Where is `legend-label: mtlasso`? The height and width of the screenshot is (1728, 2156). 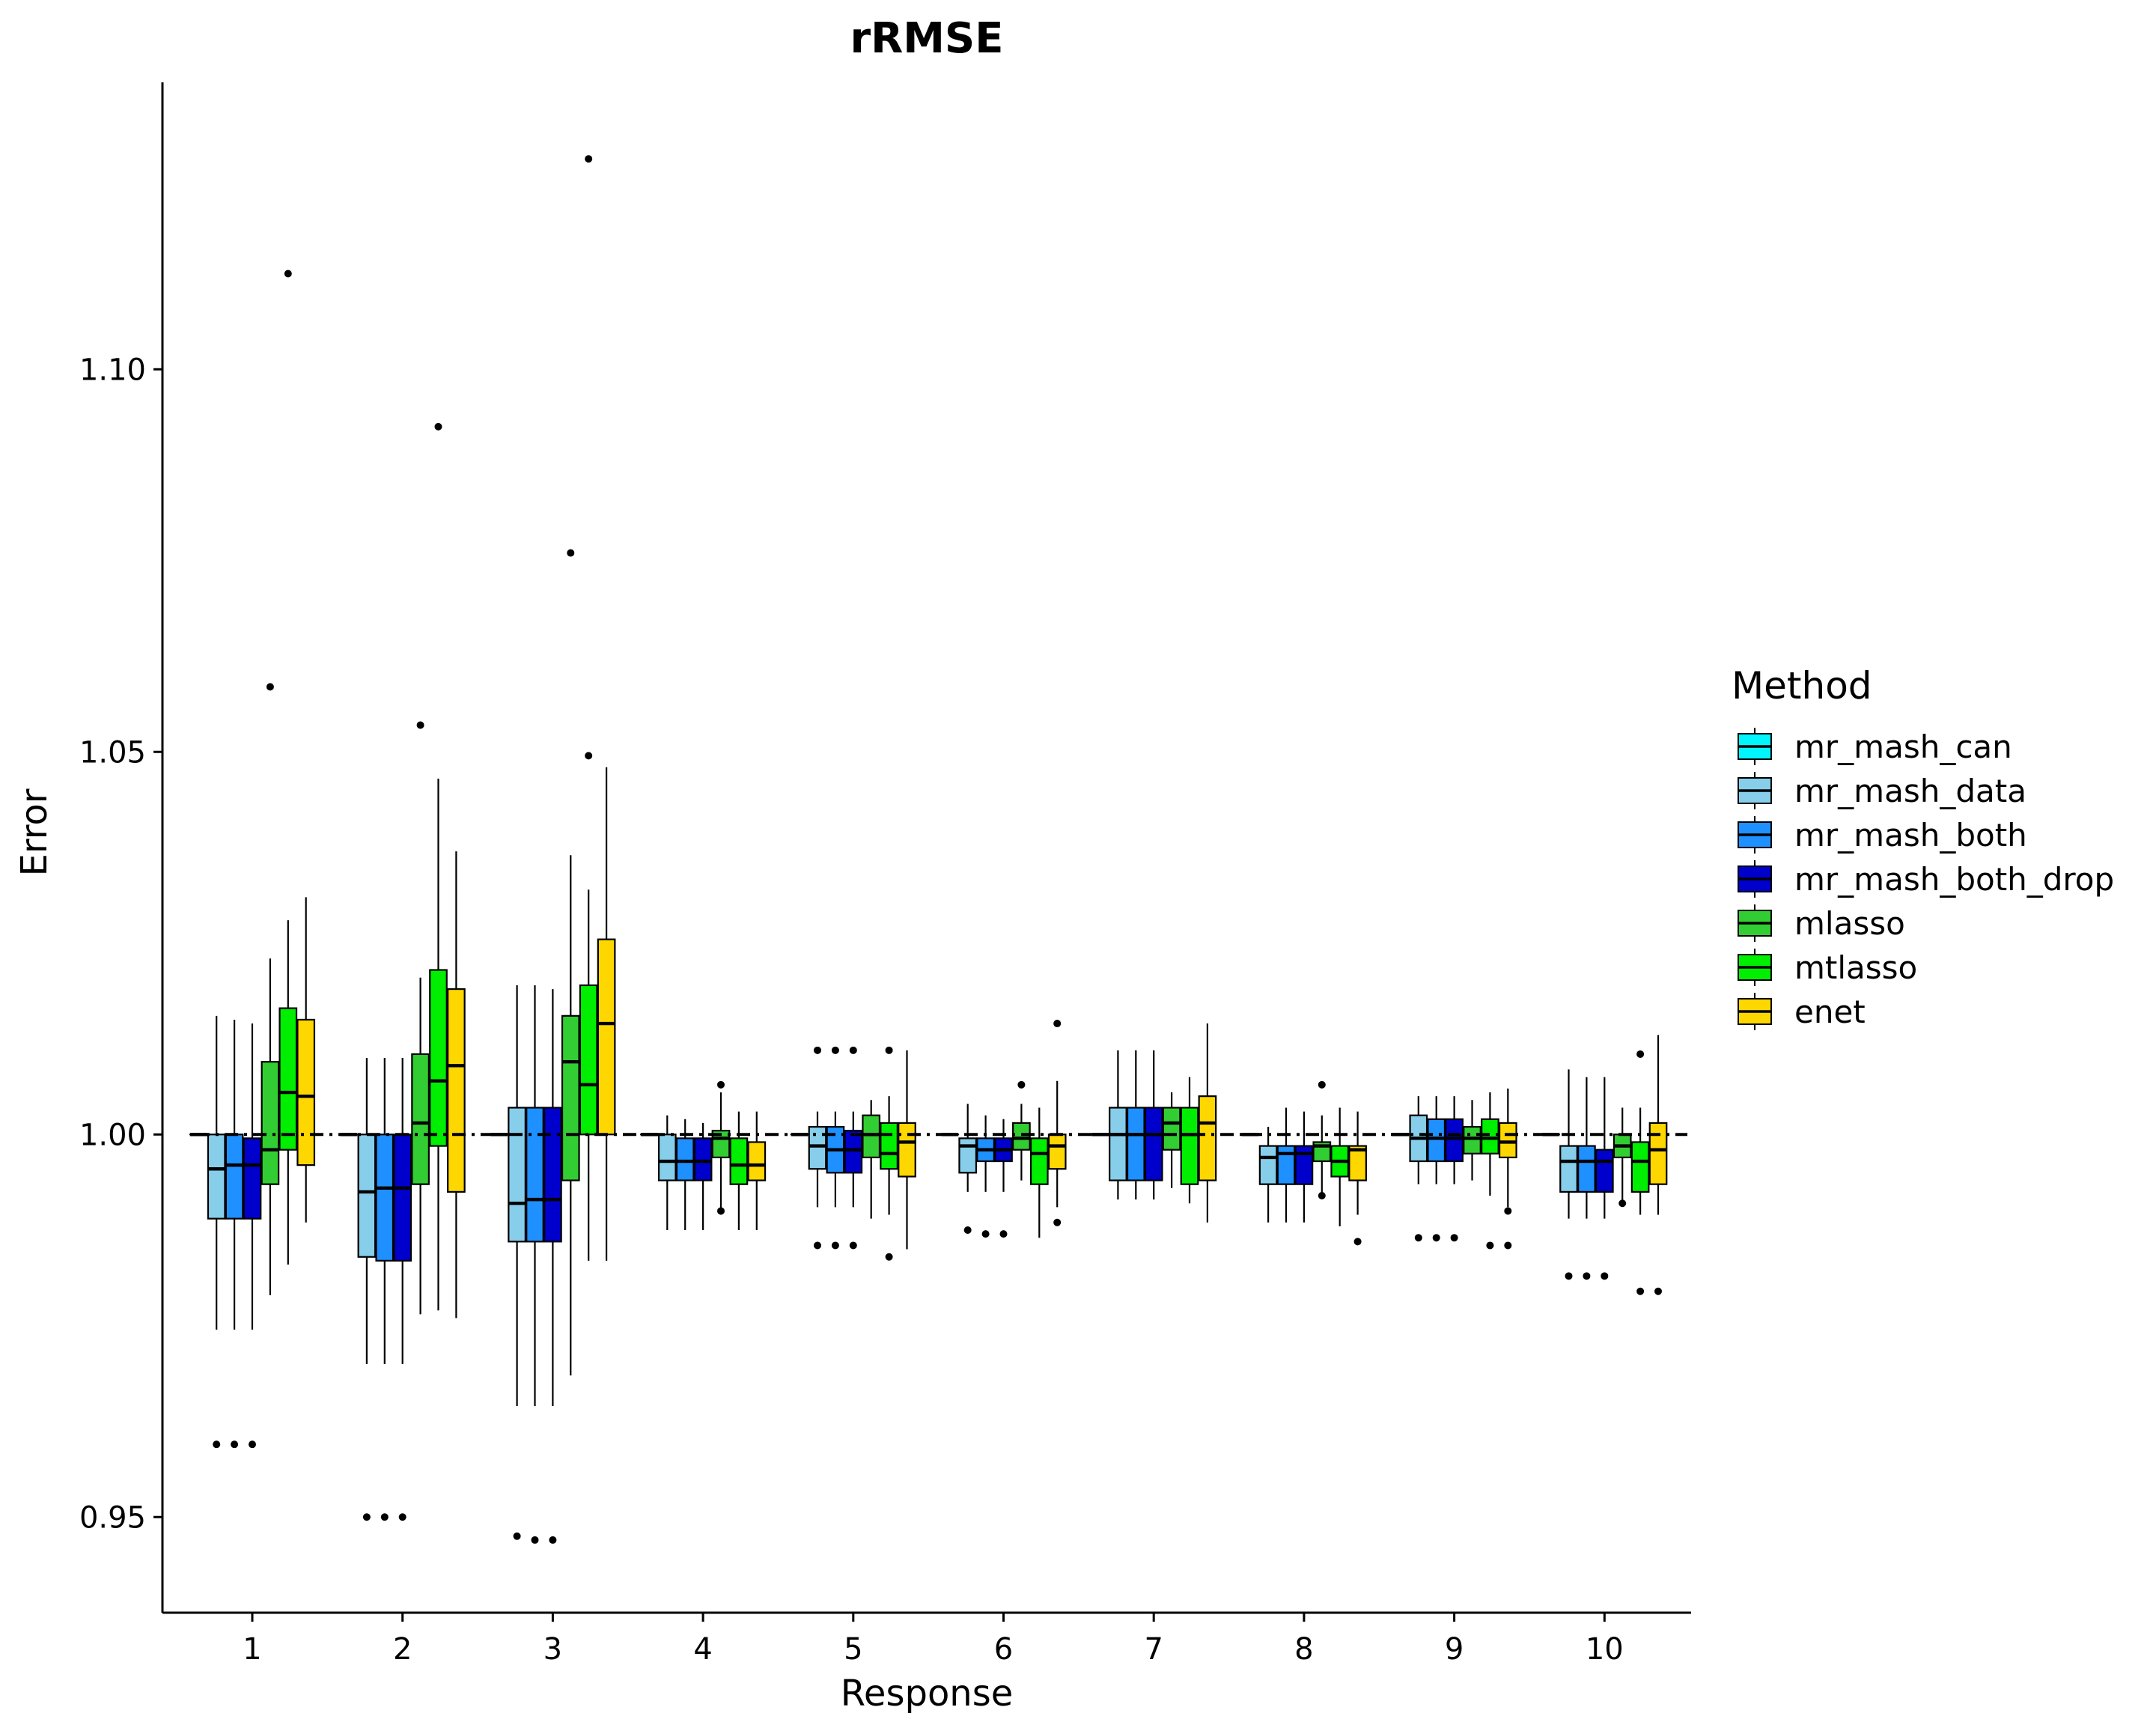 legend-label: mtlasso is located at coordinates (1855, 967).